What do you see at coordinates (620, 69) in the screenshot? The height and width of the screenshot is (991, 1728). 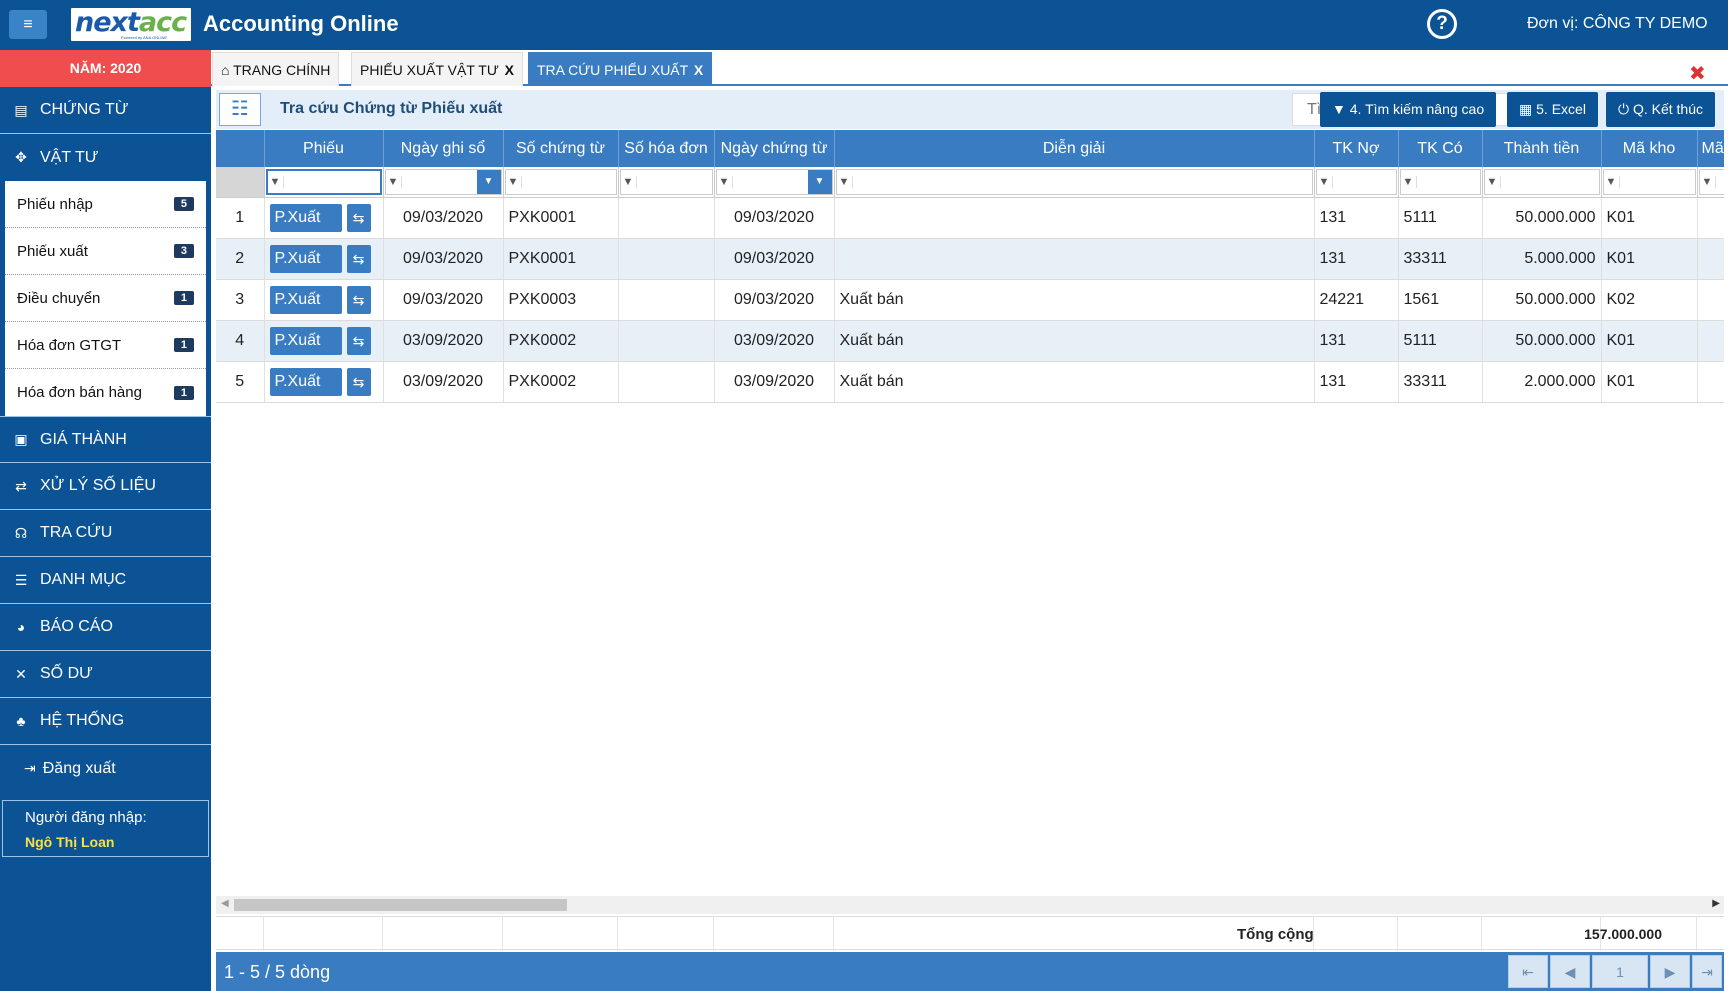 I see `tab-tra-cuu-phieu-xuat: TRA CỨU PHIẾU XUẤT X` at bounding box center [620, 69].